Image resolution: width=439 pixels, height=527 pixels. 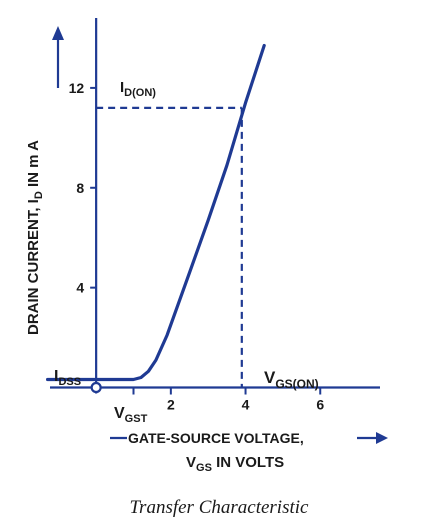 I want to click on origin-marker, so click(x=96, y=387).